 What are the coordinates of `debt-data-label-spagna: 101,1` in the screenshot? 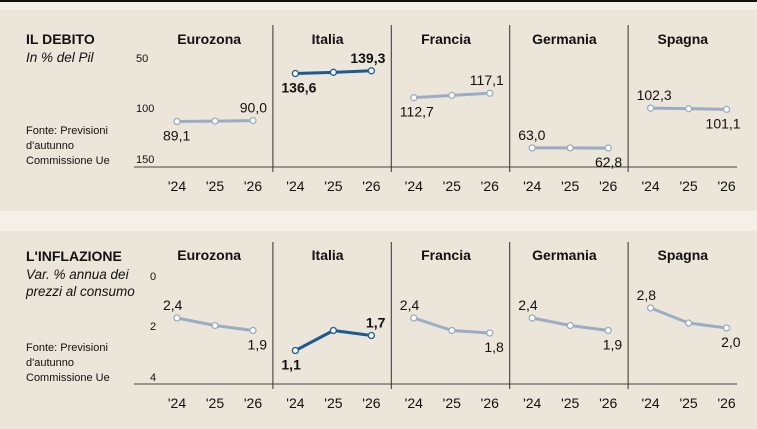 It's located at (723, 123).